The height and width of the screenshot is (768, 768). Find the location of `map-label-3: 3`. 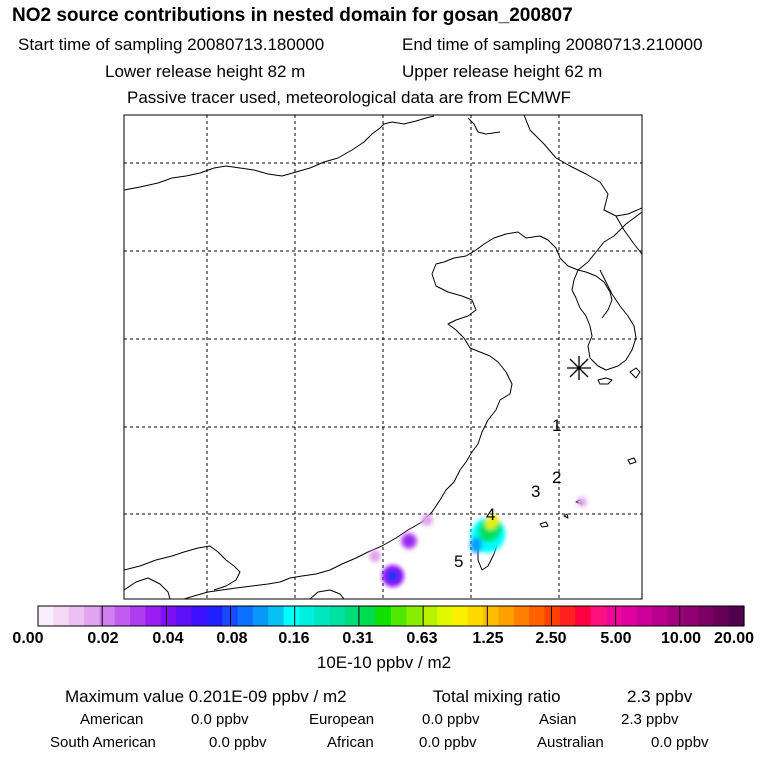

map-label-3: 3 is located at coordinates (535, 491).